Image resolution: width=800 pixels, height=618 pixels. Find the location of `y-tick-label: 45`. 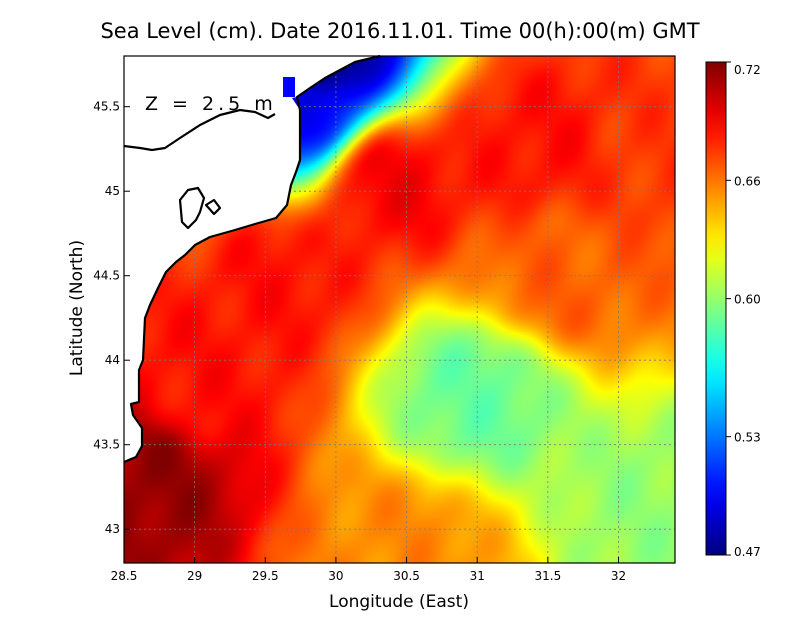

y-tick-label: 45 is located at coordinates (112, 191).